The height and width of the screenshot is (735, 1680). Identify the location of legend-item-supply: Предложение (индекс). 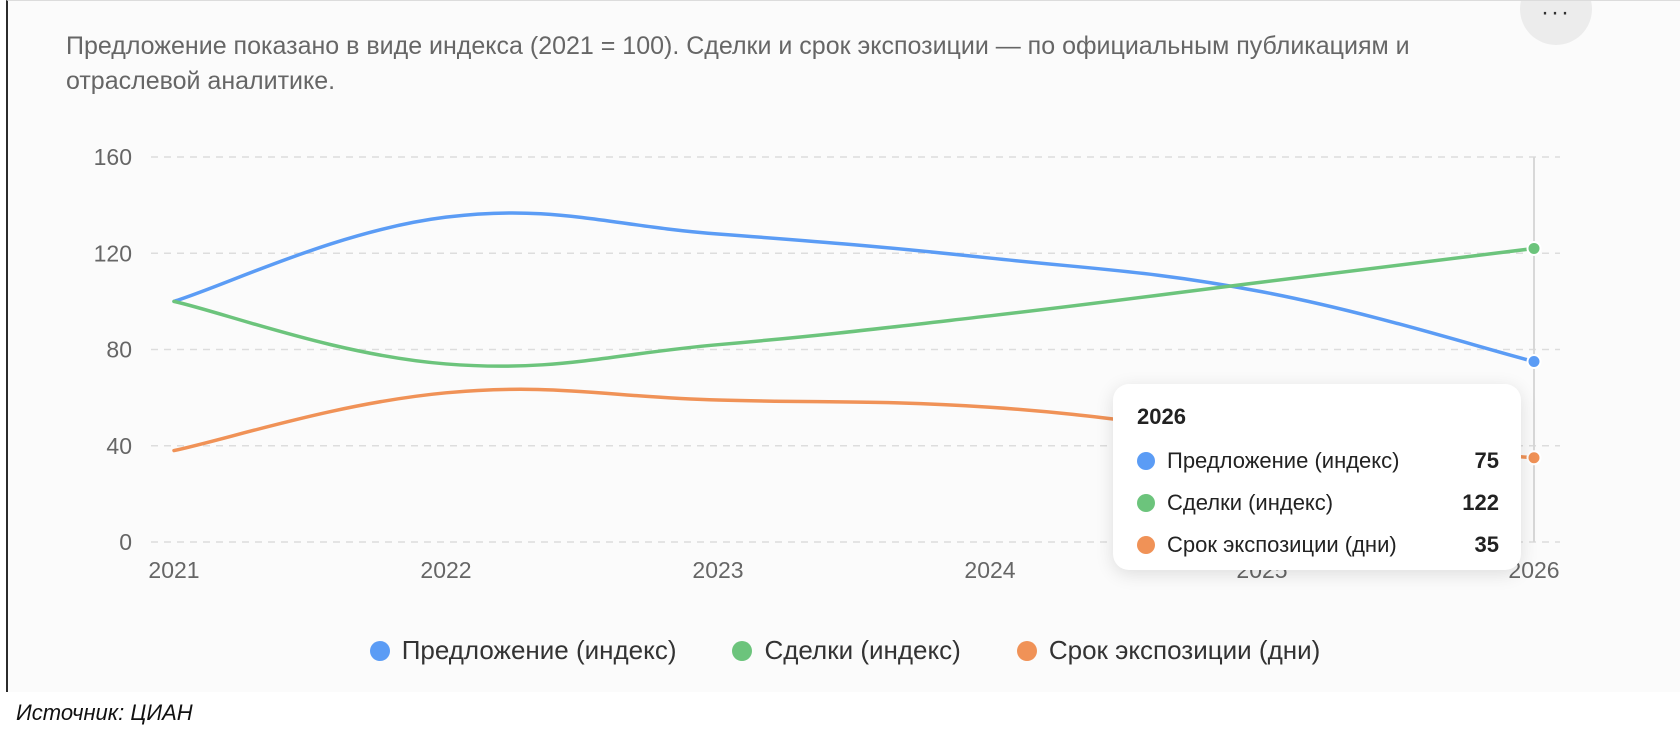
(523, 650).